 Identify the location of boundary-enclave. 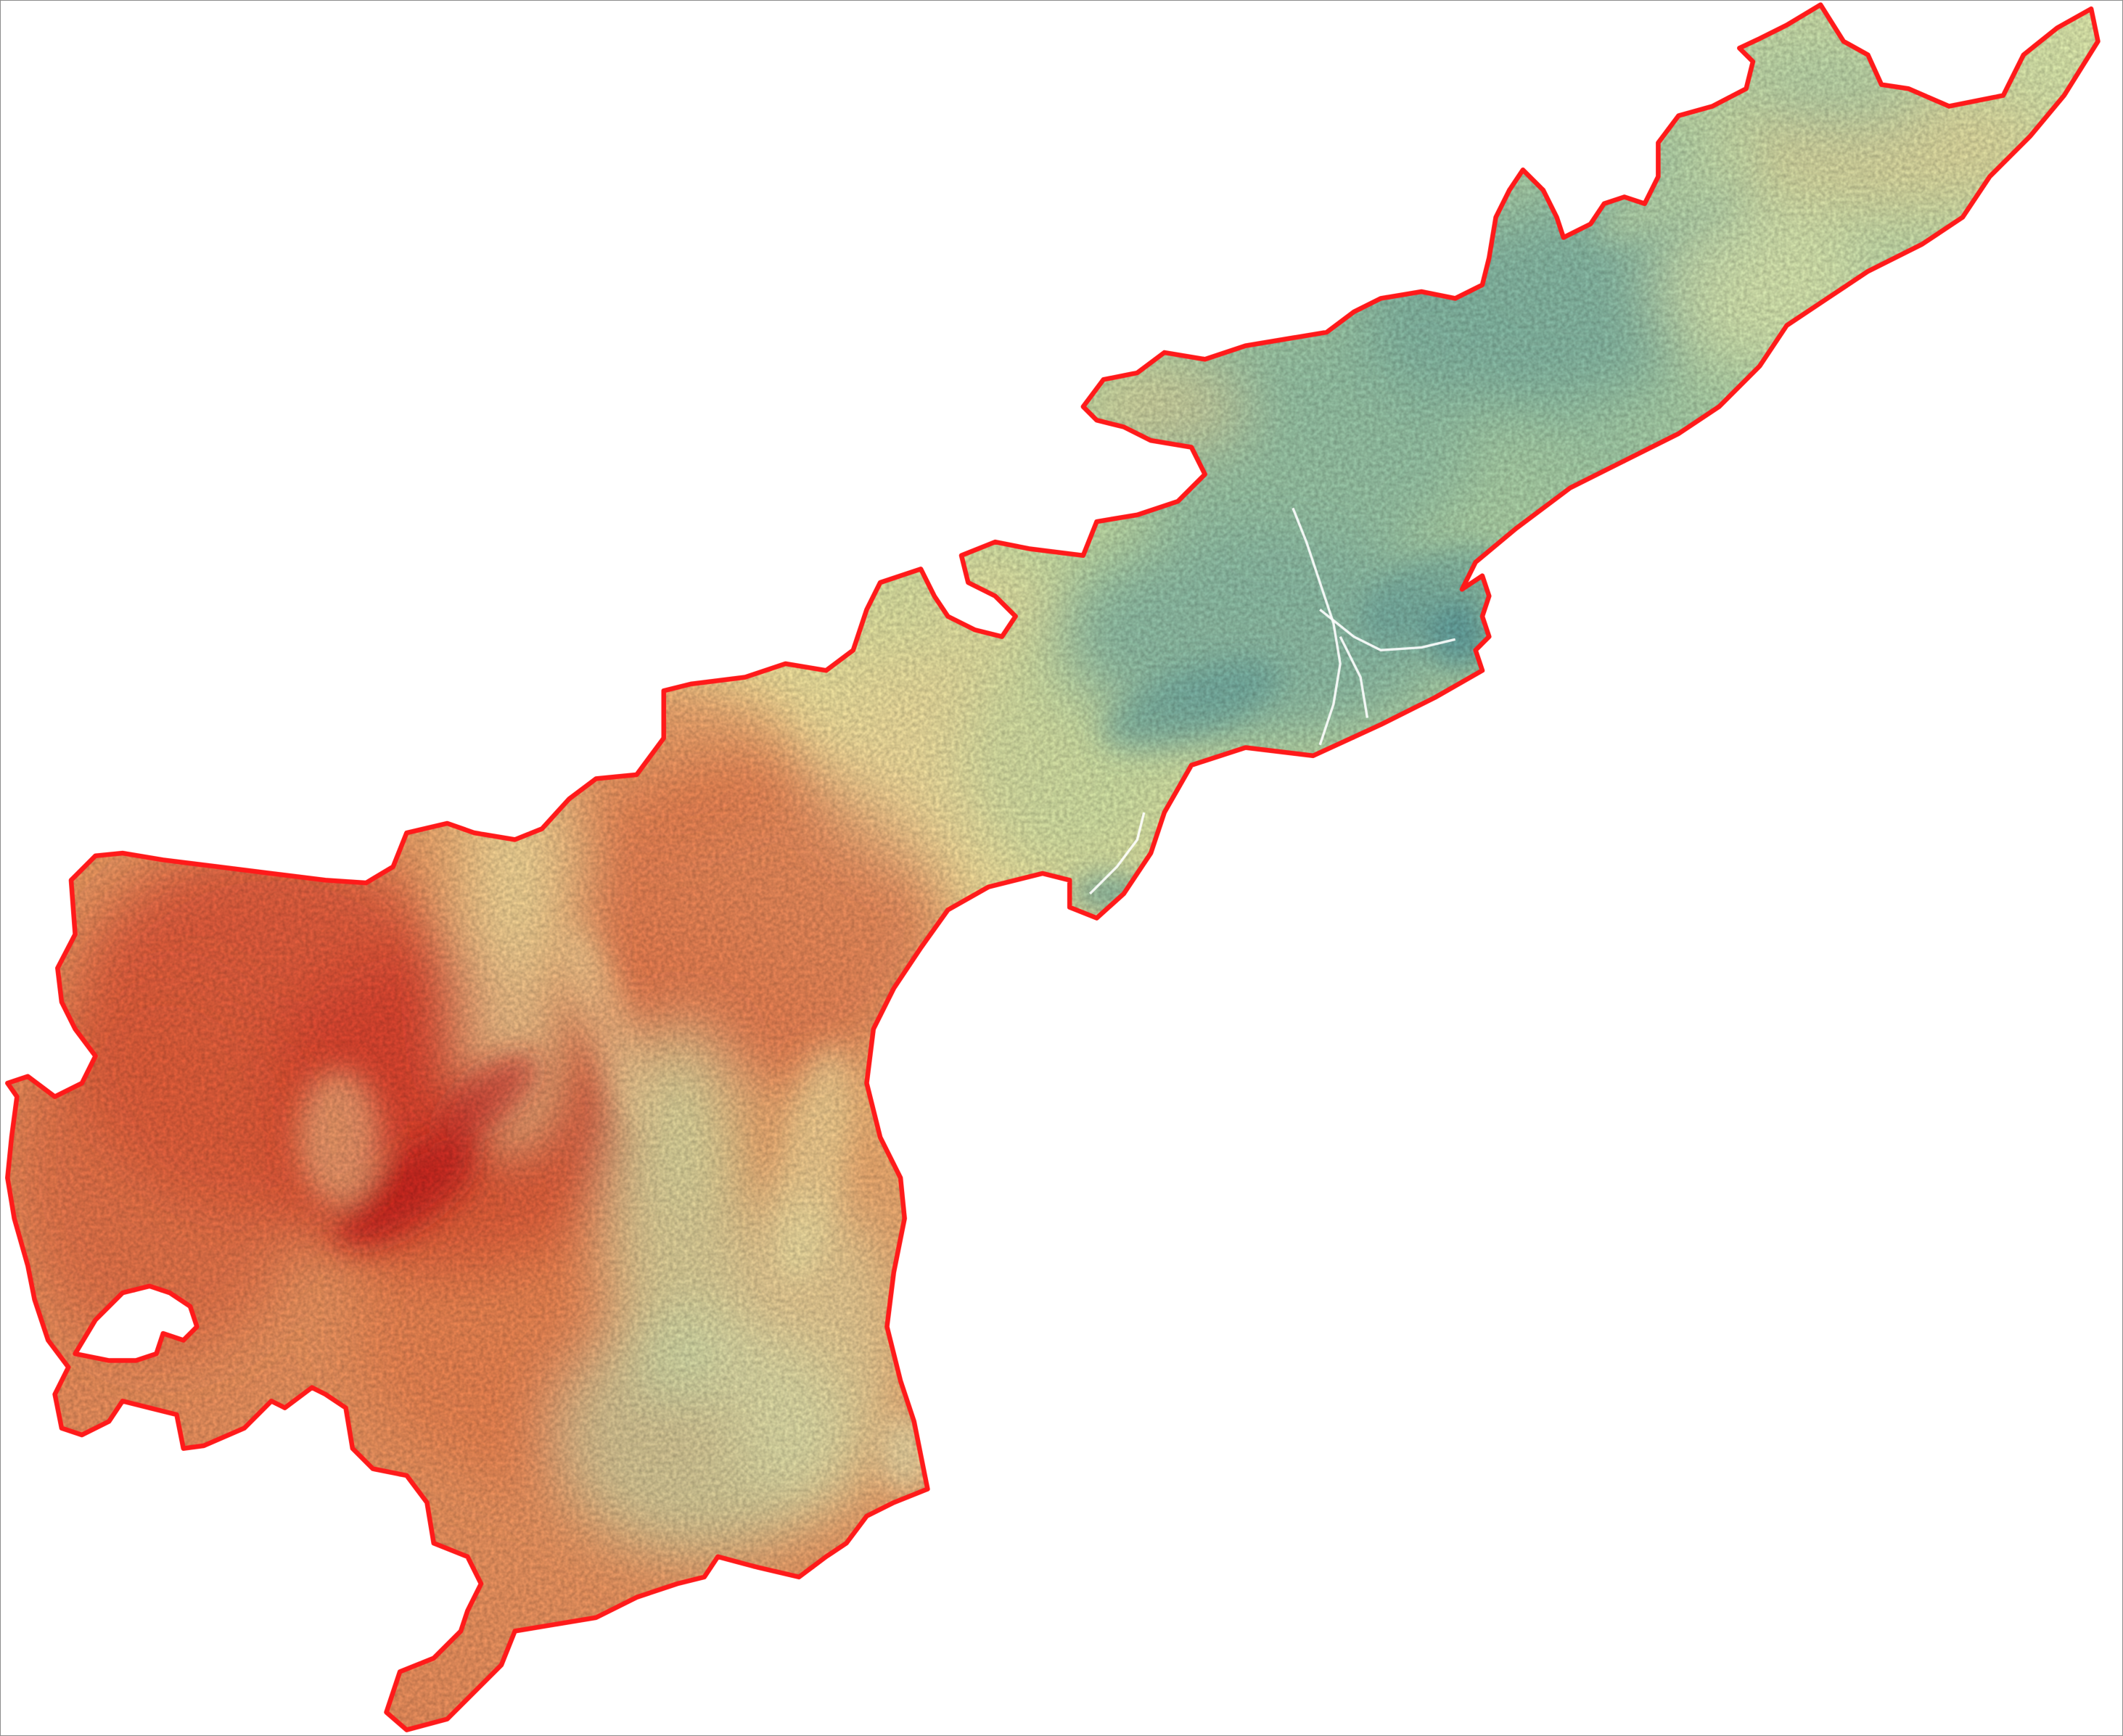
(136, 1323).